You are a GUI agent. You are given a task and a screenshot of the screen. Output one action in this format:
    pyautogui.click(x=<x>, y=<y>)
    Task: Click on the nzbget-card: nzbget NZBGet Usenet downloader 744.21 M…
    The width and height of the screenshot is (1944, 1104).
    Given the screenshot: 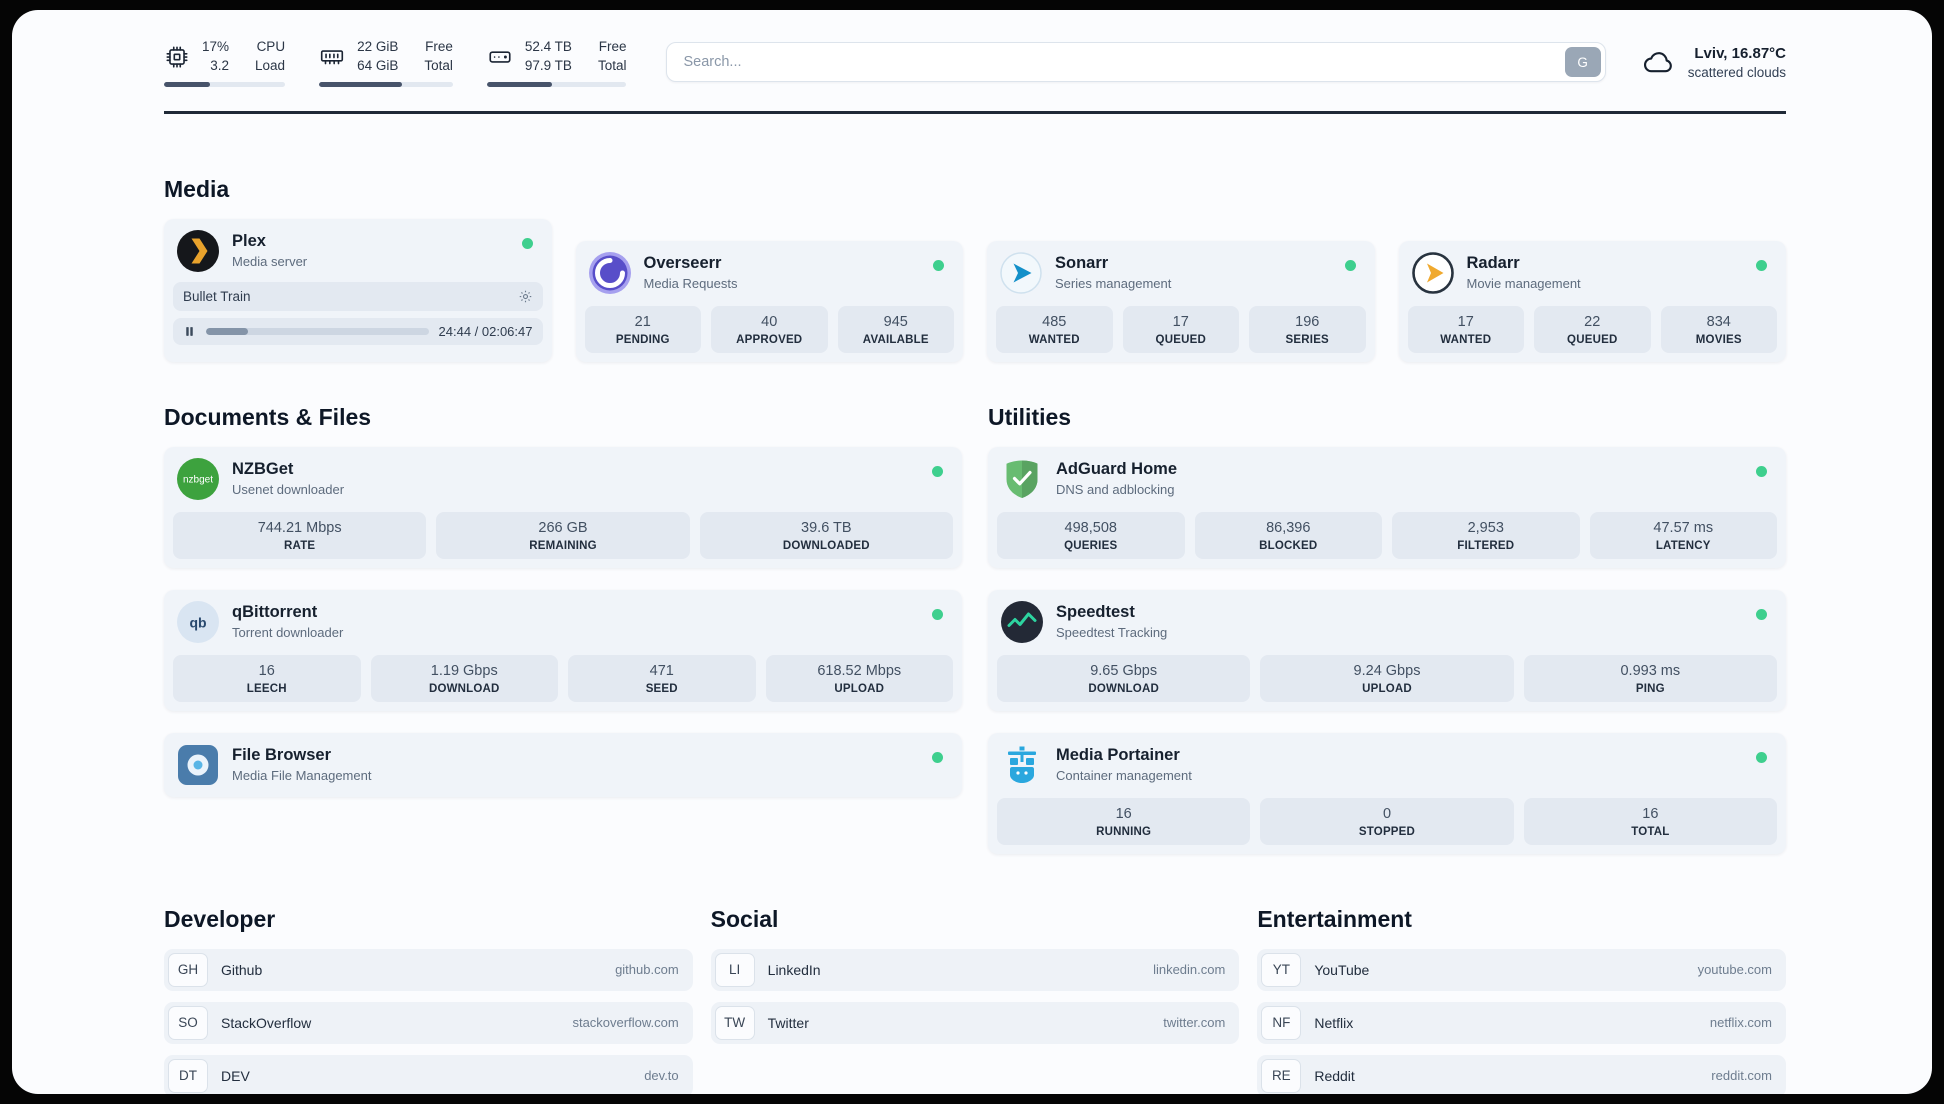 What is the action you would take?
    pyautogui.click(x=563, y=507)
    